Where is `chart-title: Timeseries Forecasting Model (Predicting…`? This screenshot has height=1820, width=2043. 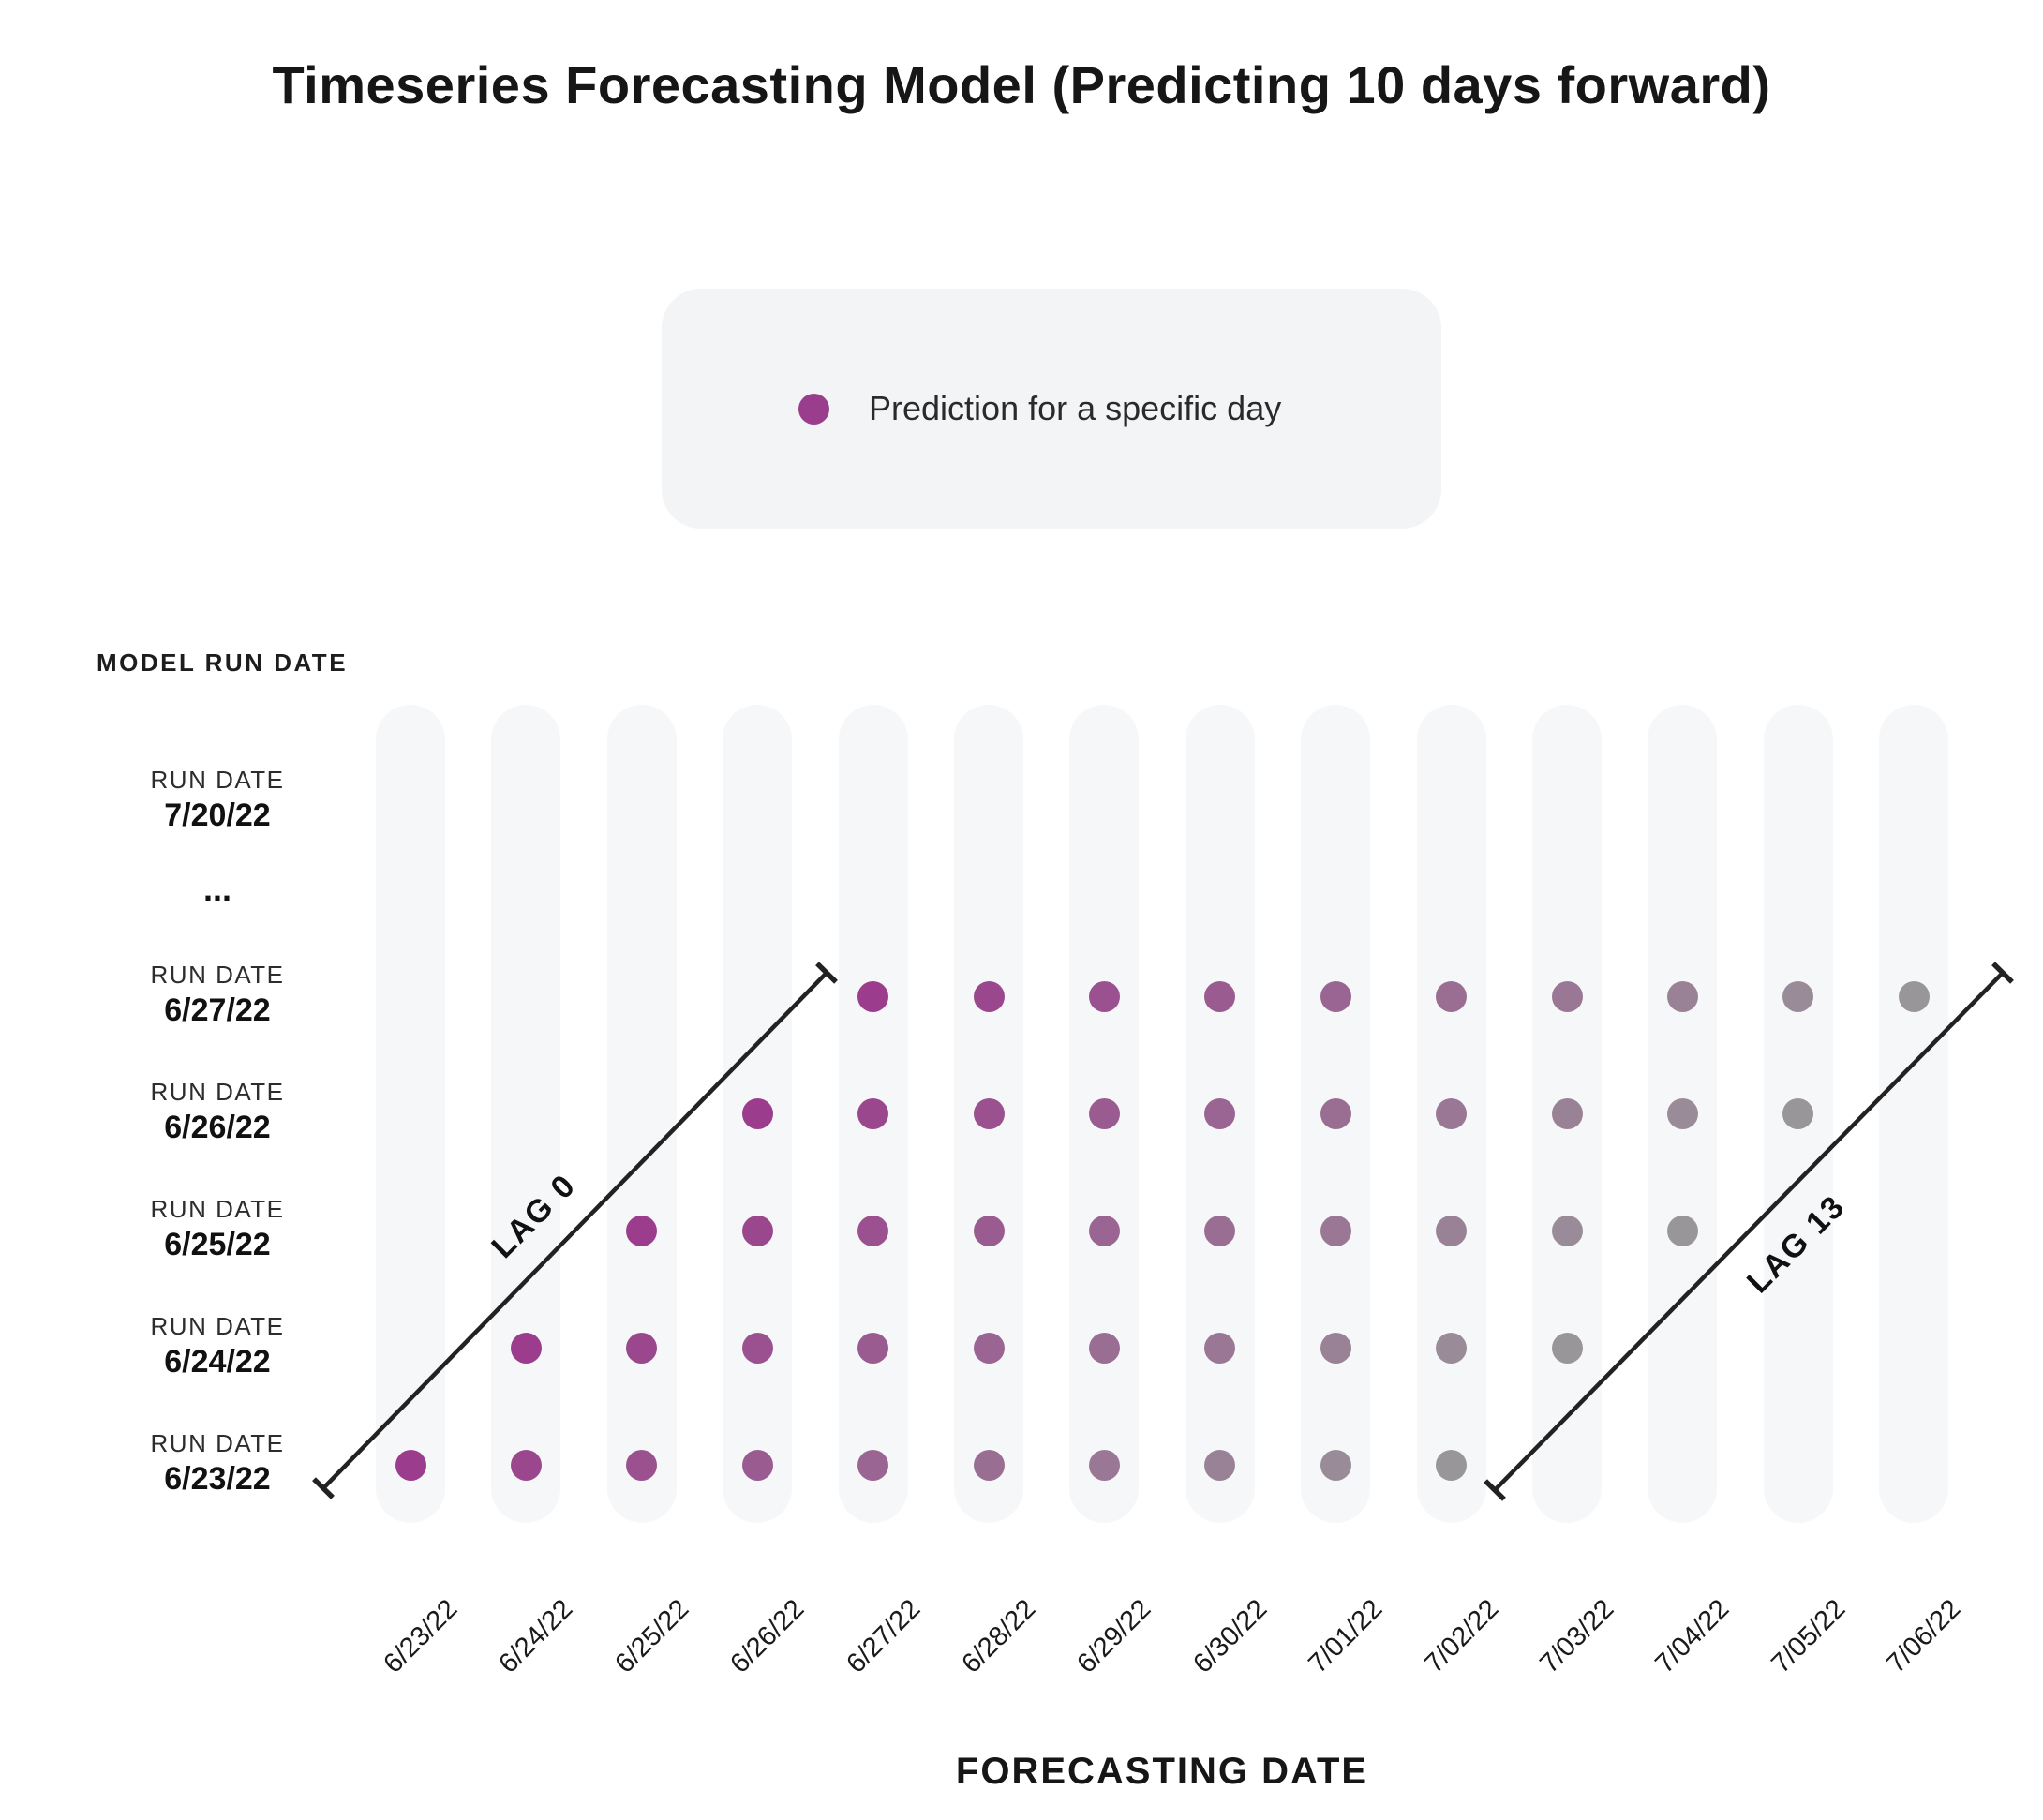
chart-title: Timeseries Forecasting Model (Predicting… is located at coordinates (1021, 84).